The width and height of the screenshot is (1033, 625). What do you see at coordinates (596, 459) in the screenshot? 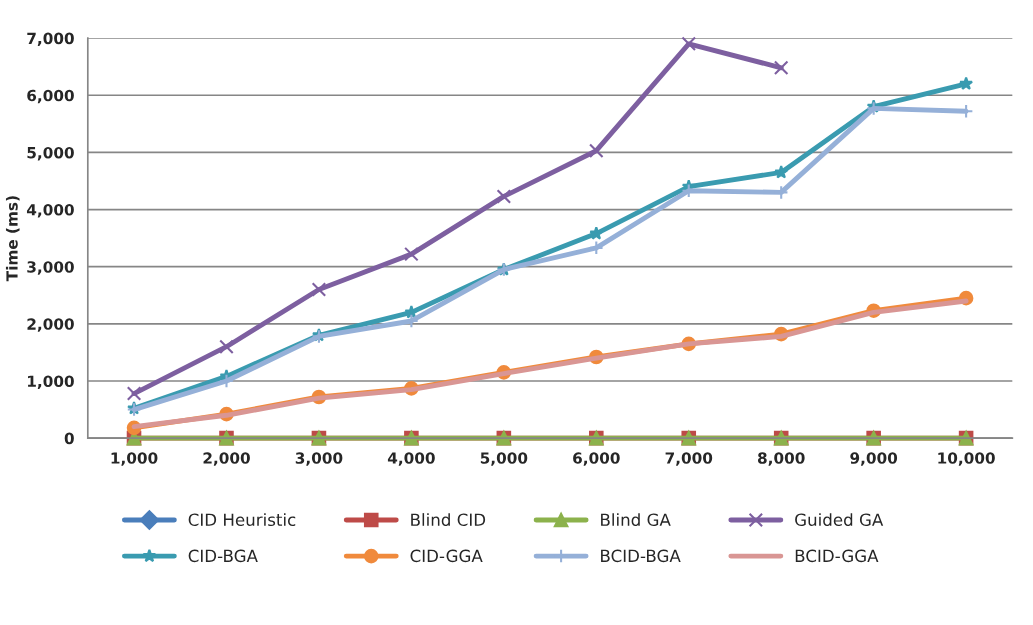
I see `x-tick-label: 6,000` at bounding box center [596, 459].